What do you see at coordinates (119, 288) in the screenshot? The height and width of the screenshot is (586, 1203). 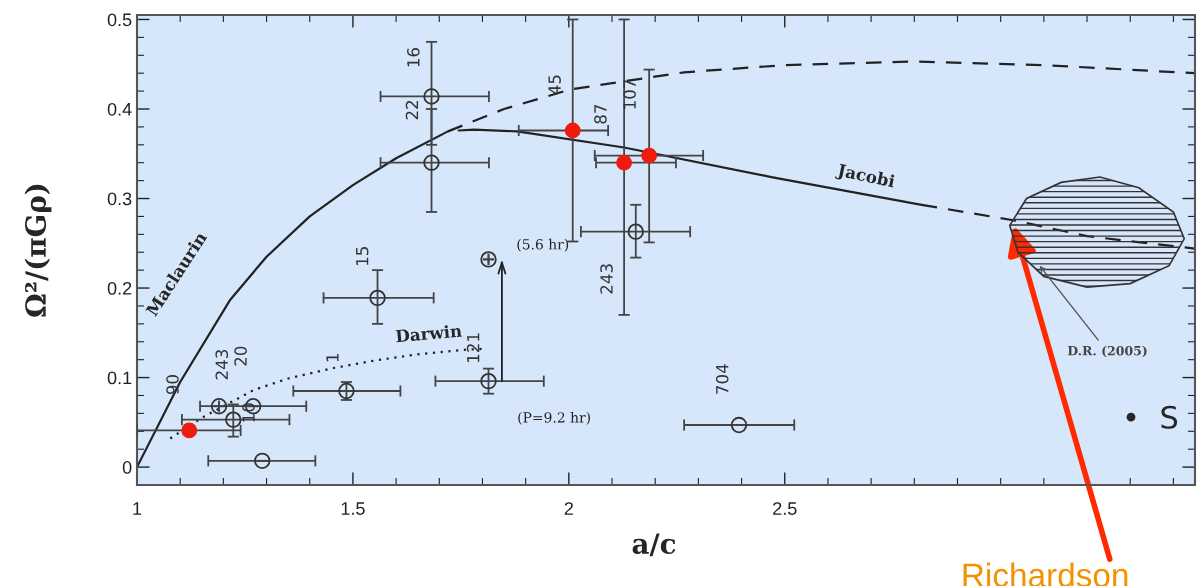 I see `y-tick-label: 0.2` at bounding box center [119, 288].